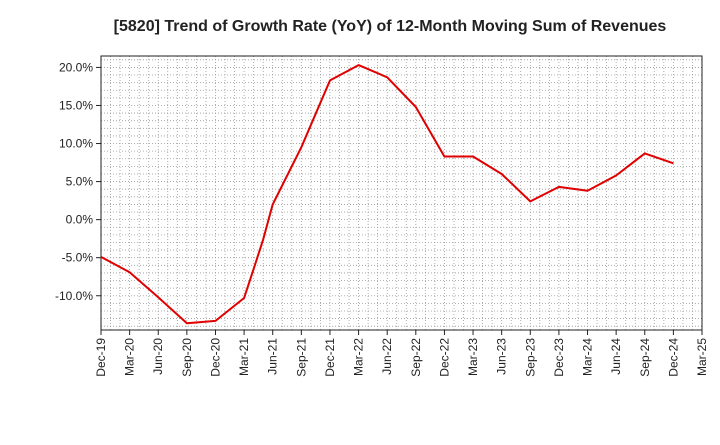  What do you see at coordinates (76, 67) in the screenshot?
I see `y-tick-label: 20.0%` at bounding box center [76, 67].